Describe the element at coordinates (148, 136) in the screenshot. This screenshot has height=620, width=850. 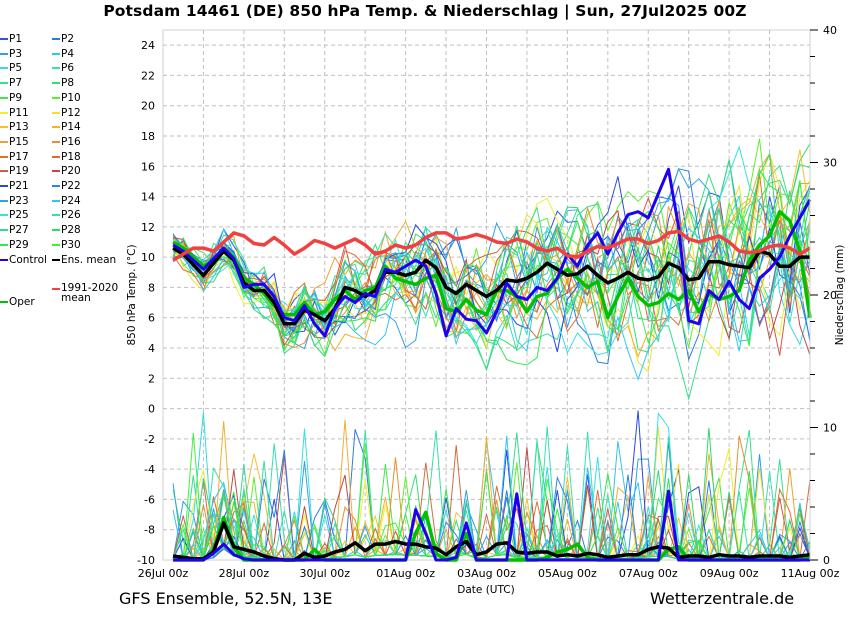
I see `y-tick-label: 18` at that location.